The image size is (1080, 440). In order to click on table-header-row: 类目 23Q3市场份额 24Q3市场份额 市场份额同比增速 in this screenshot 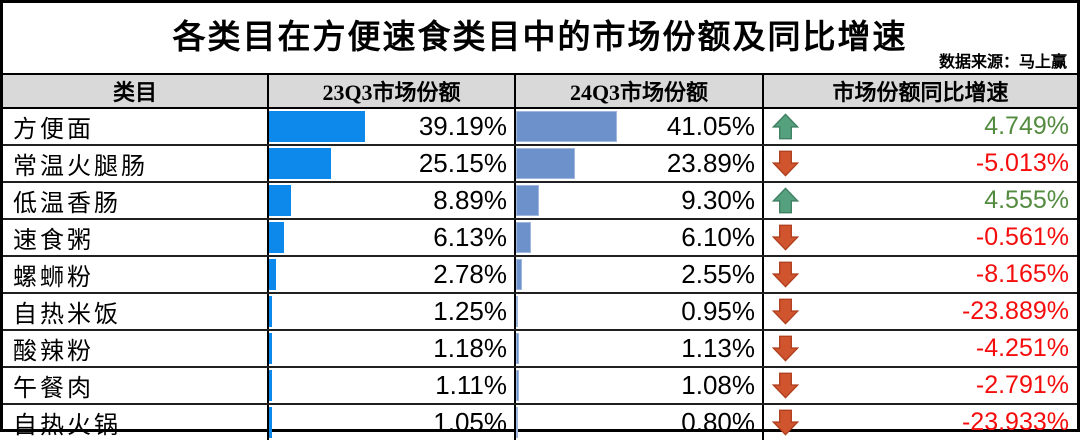, I will do `click(540, 92)`.